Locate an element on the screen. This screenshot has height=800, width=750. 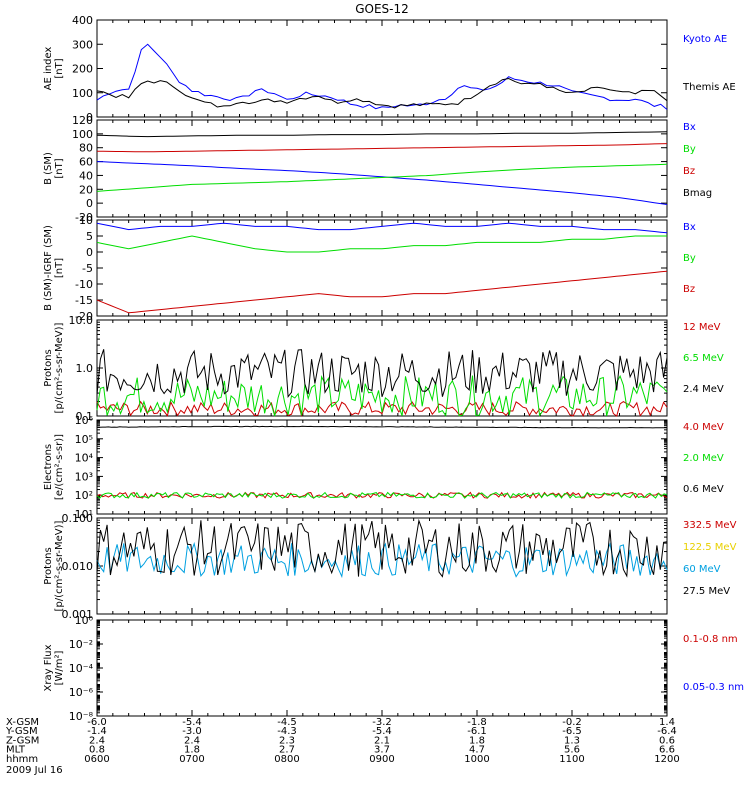
ephemeris-value: 1.4 is located at coordinates (667, 722).